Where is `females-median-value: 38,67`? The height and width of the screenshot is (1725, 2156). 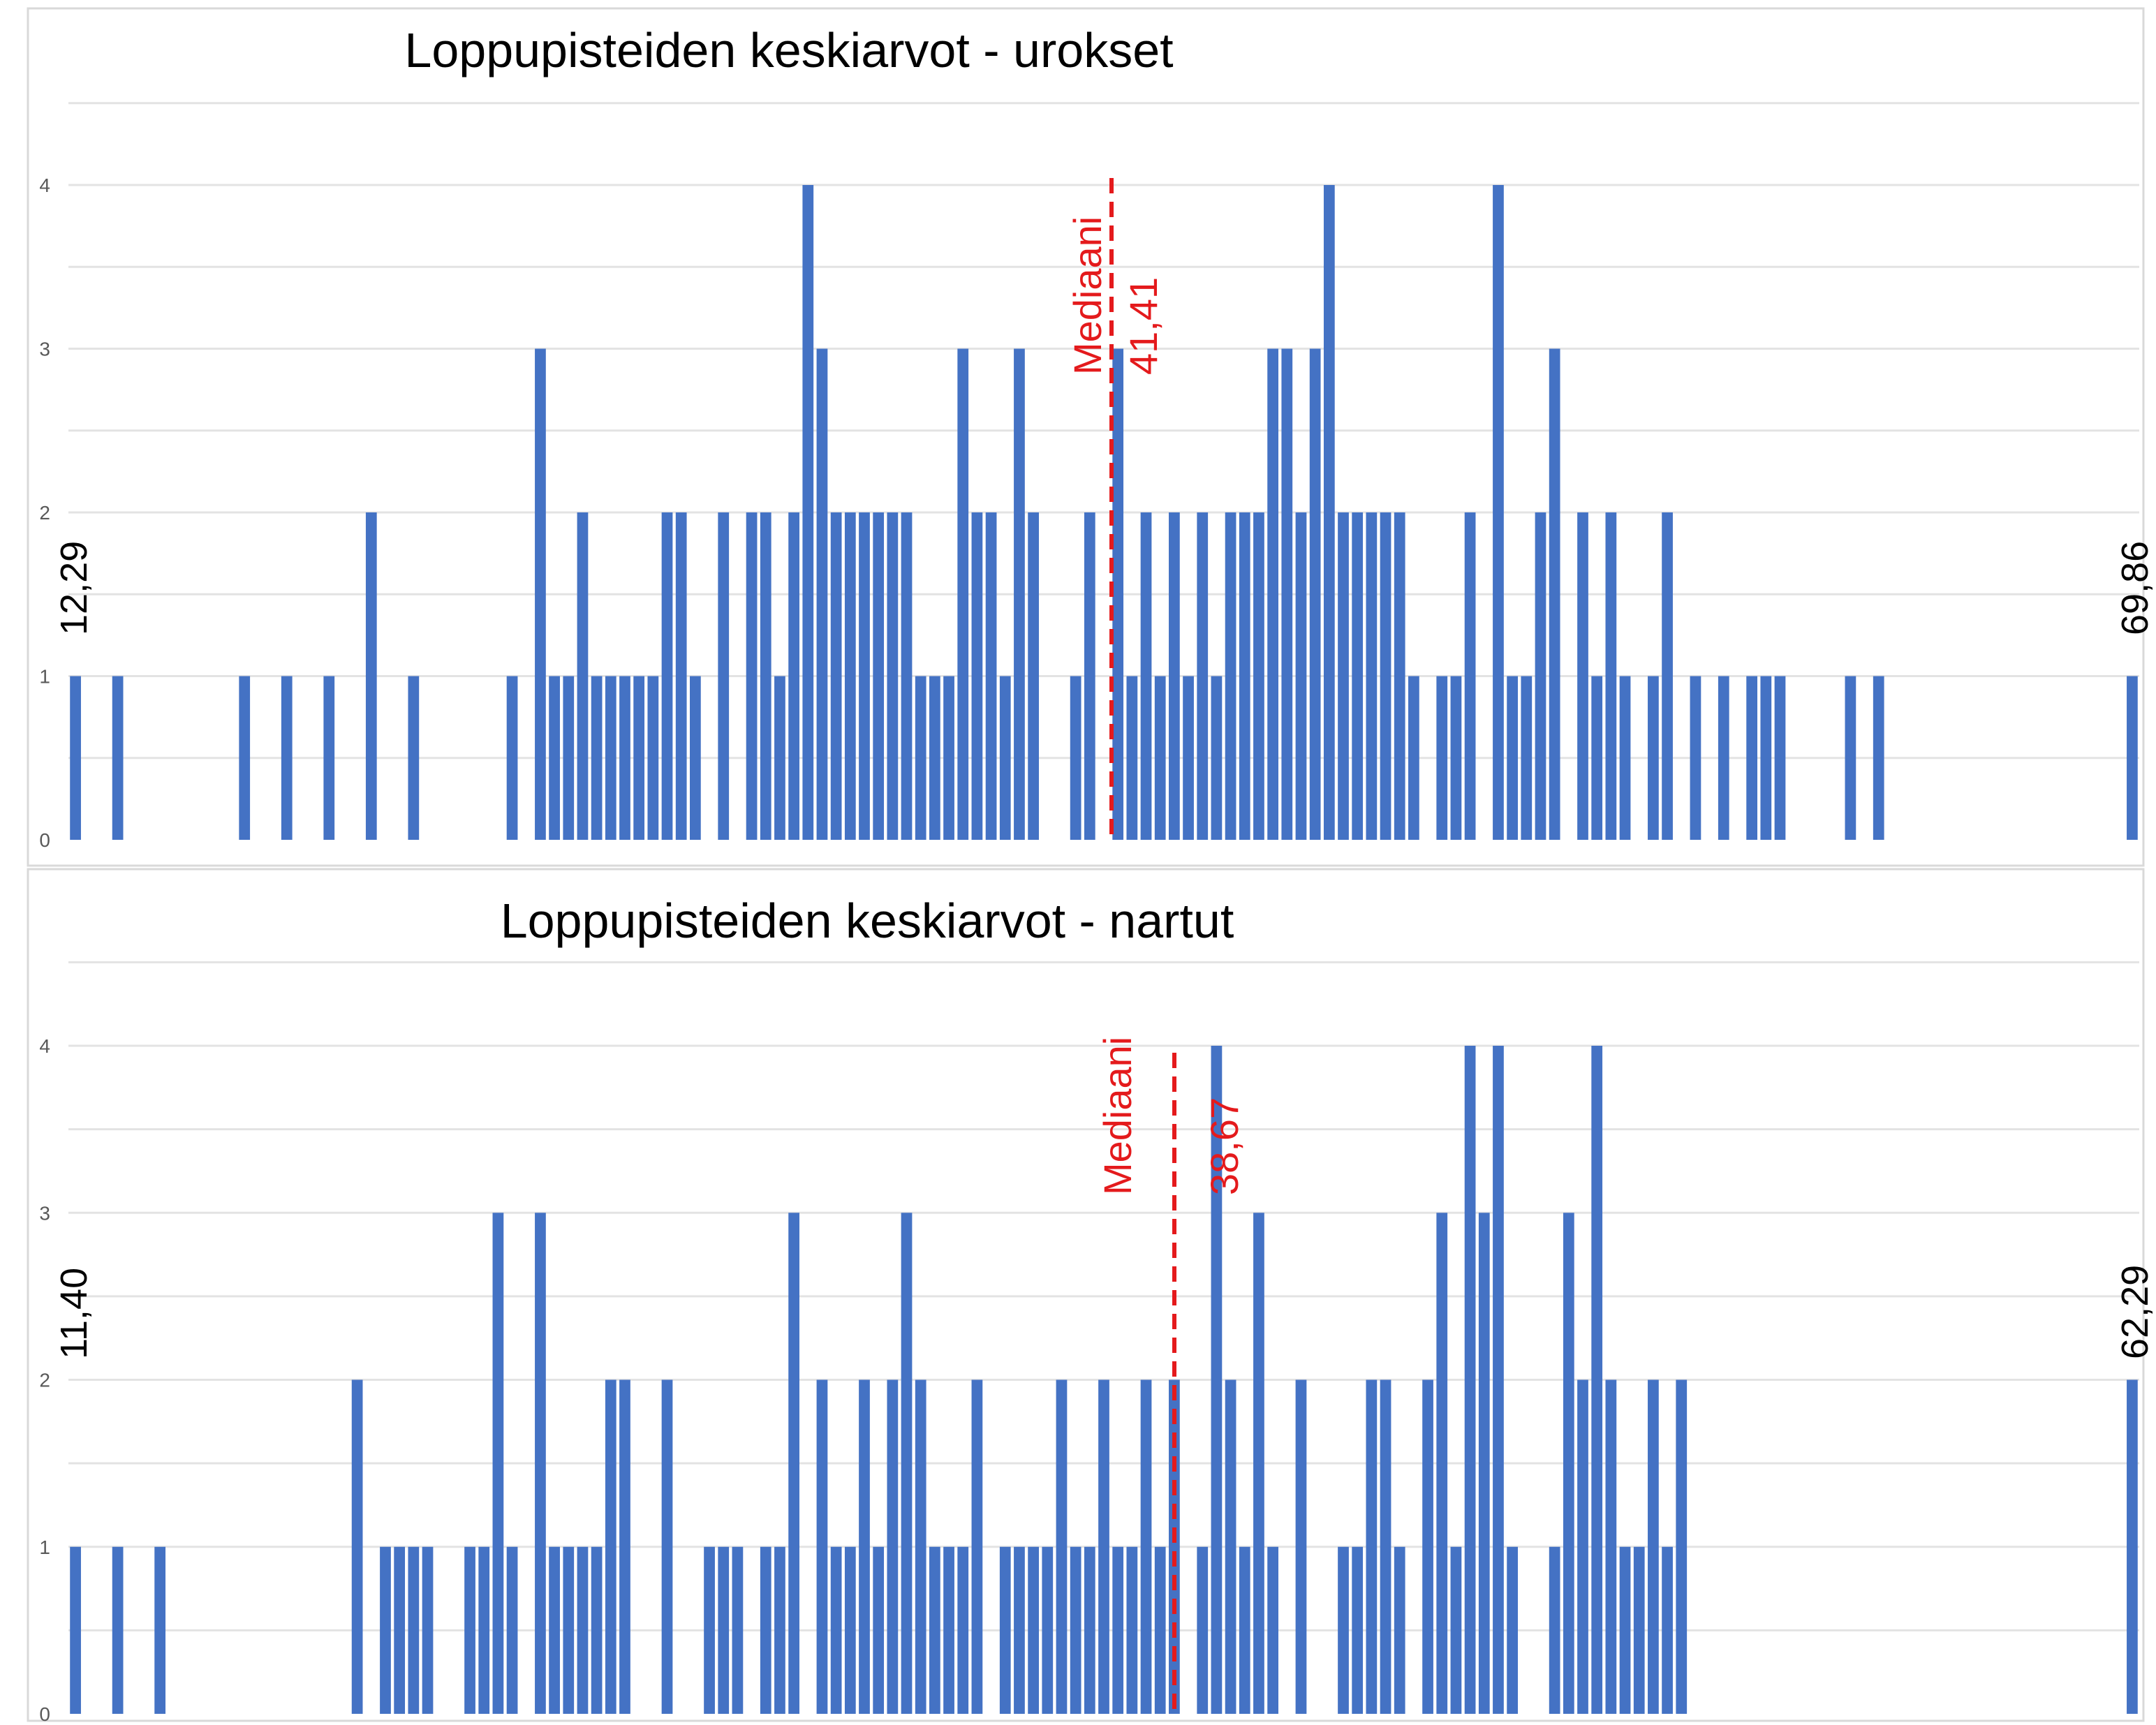
females-median-value: 38,67 is located at coordinates (1224, 1146).